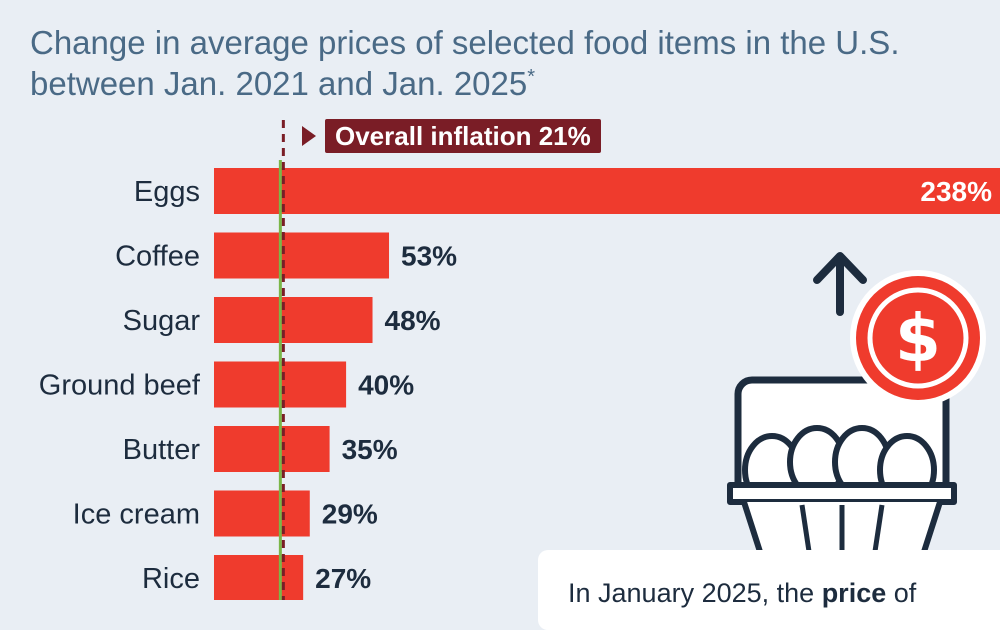 The width and height of the screenshot is (1000, 630). What do you see at coordinates (302, 255) in the screenshot?
I see `bar-coffee` at bounding box center [302, 255].